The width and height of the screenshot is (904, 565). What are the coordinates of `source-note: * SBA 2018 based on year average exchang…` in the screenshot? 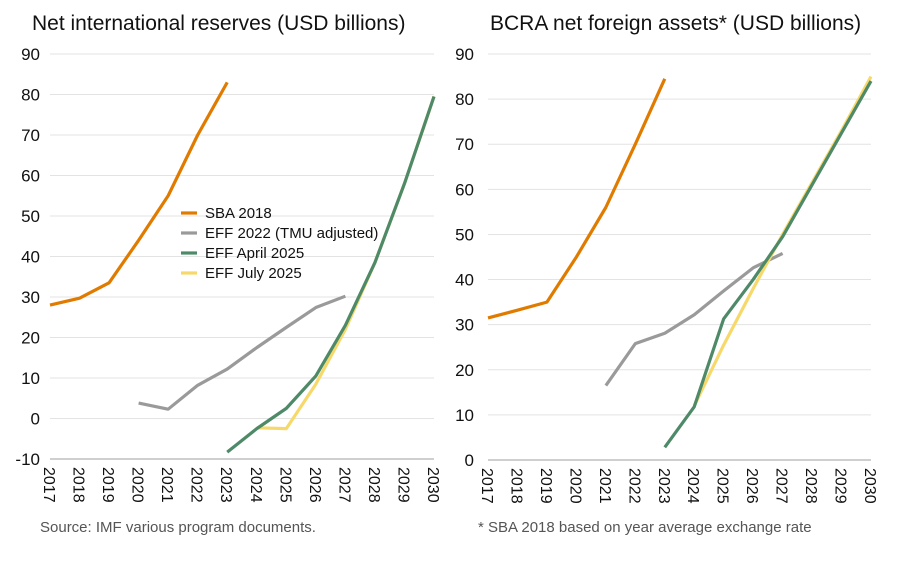 It's located at (645, 527).